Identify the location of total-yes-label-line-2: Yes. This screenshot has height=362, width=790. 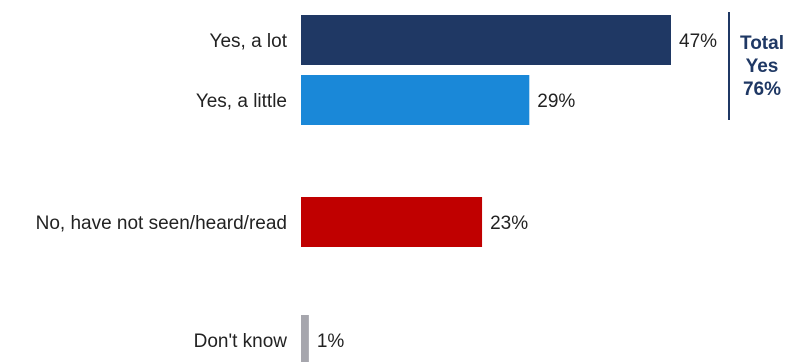
(762, 66).